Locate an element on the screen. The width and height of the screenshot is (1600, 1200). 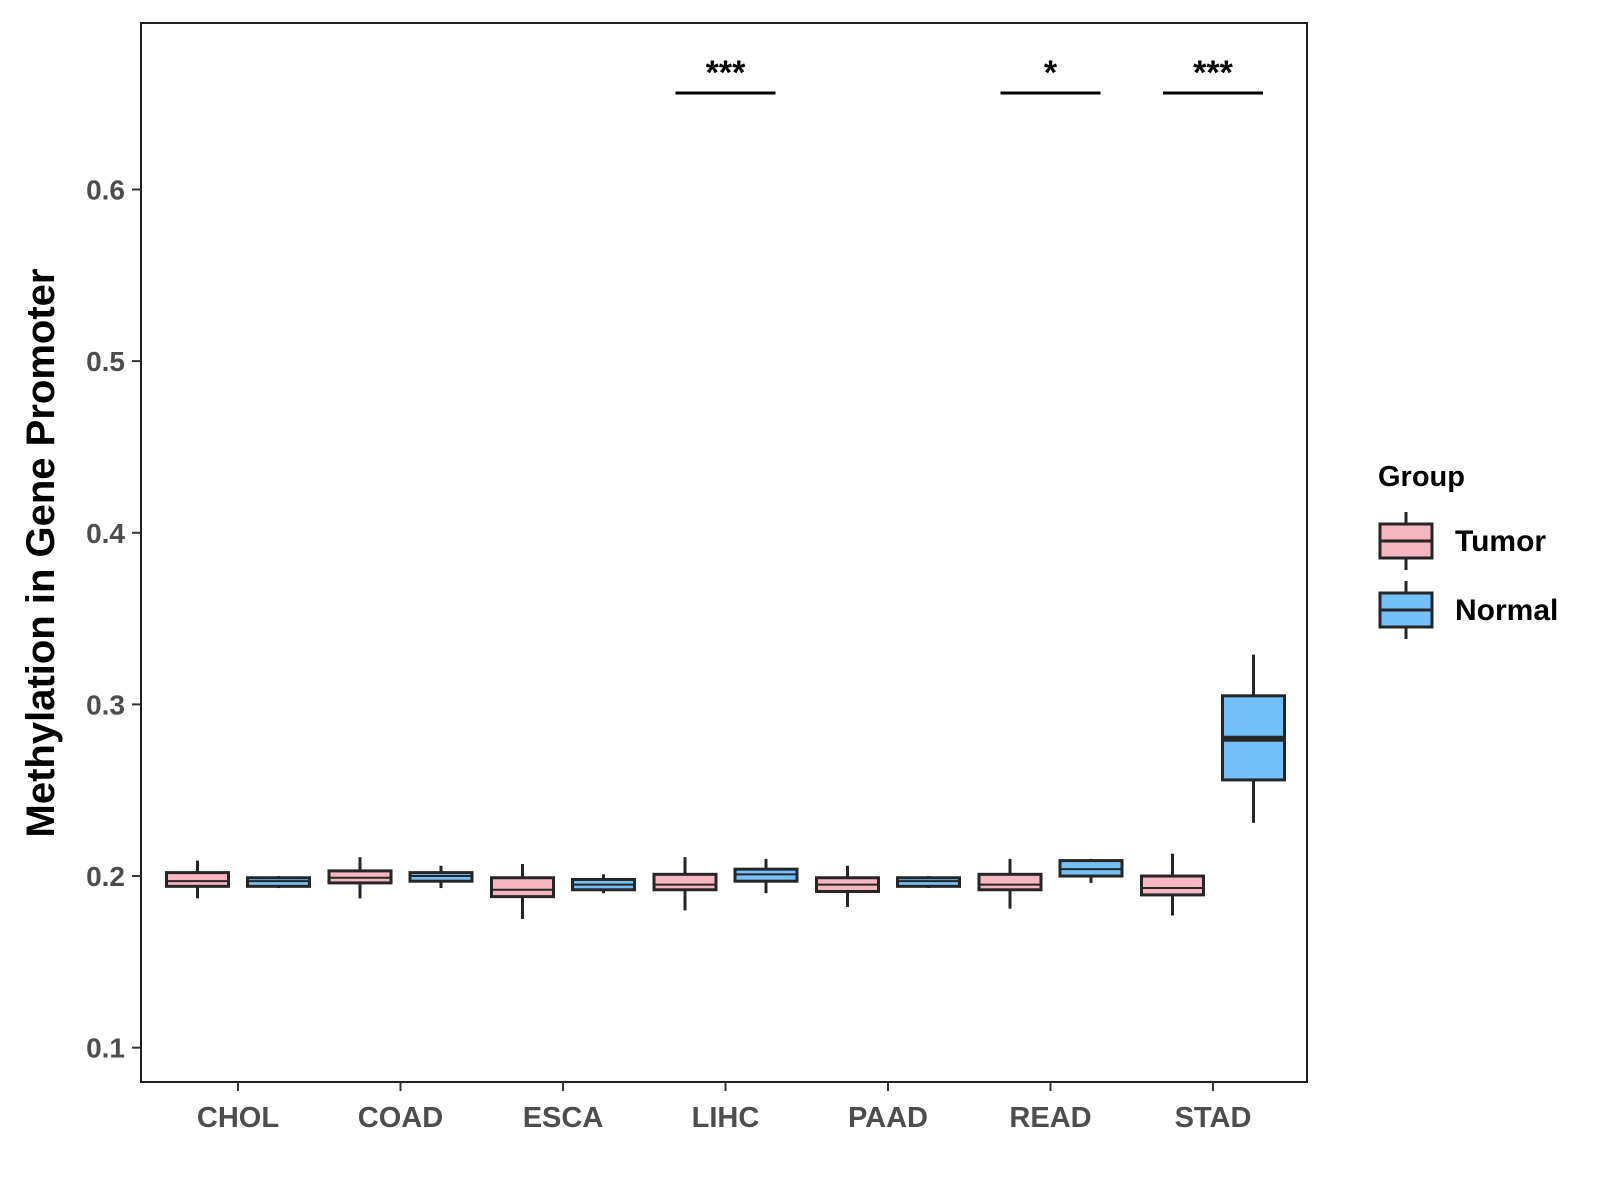
box-tumor-coad is located at coordinates (360, 878).